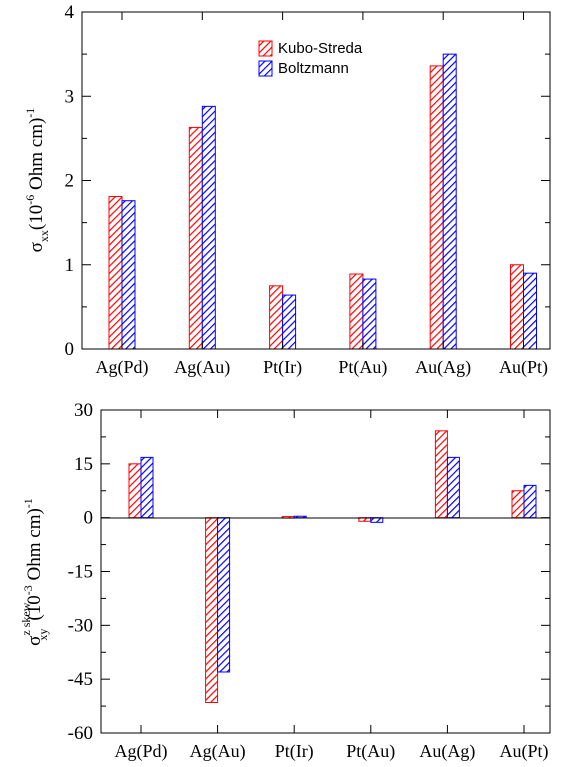 This screenshot has width=563, height=767. What do you see at coordinates (523, 367) in the screenshot?
I see `sigma-xx-category-label: Au(Pt)` at bounding box center [523, 367].